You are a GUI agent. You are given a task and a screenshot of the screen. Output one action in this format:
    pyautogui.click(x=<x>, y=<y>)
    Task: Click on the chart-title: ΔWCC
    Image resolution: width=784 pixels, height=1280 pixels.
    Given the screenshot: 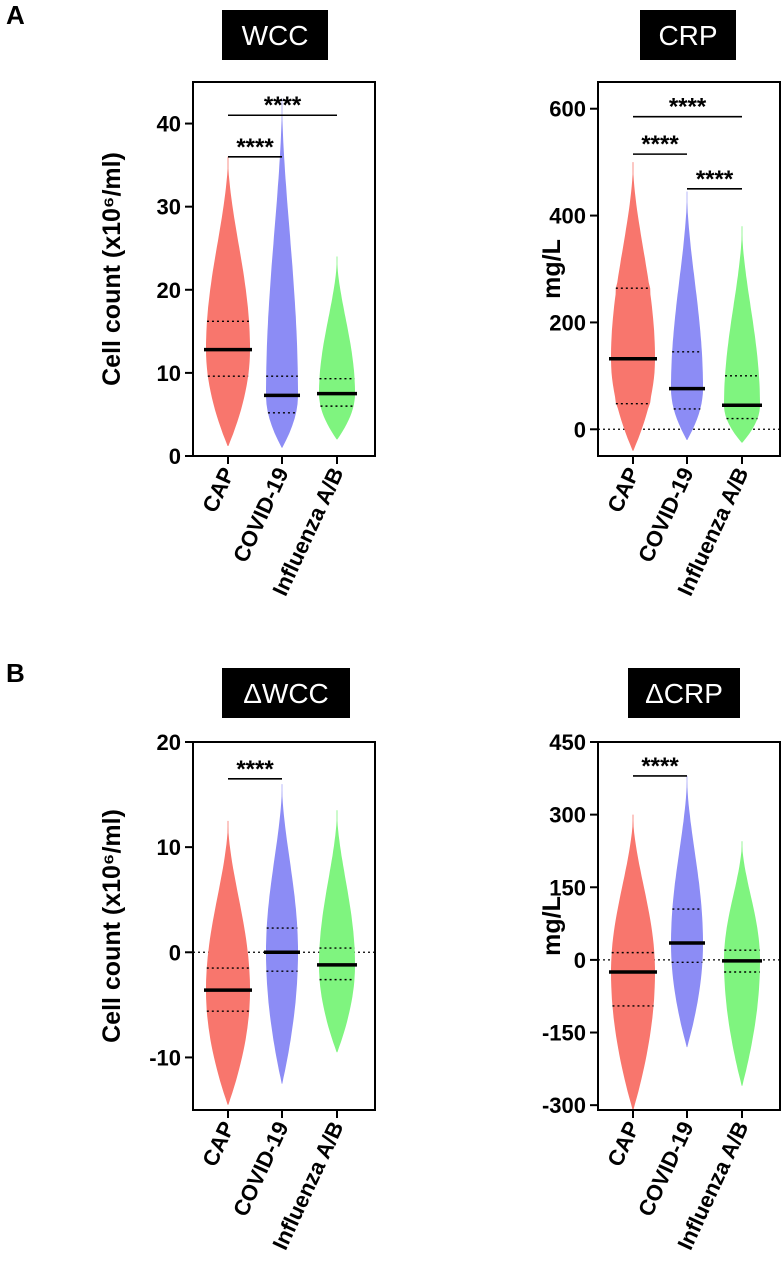 What is the action you would take?
    pyautogui.click(x=286, y=693)
    